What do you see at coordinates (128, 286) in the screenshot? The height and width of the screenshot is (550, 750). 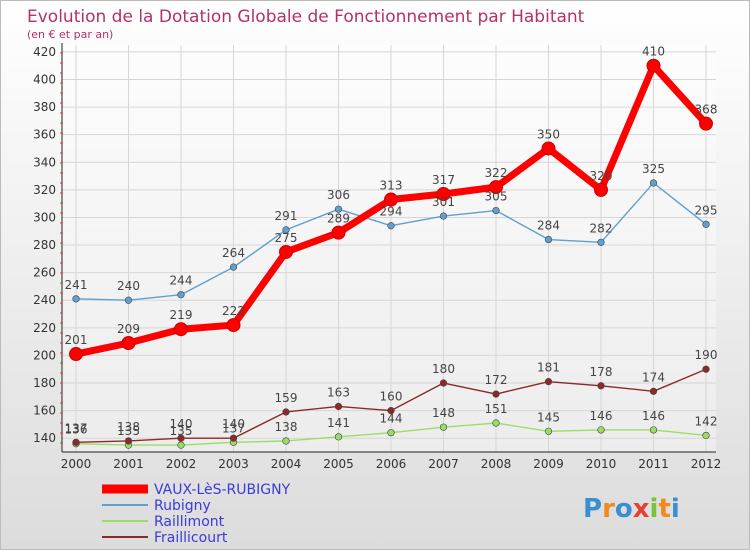 I see `data-label: 240` at bounding box center [128, 286].